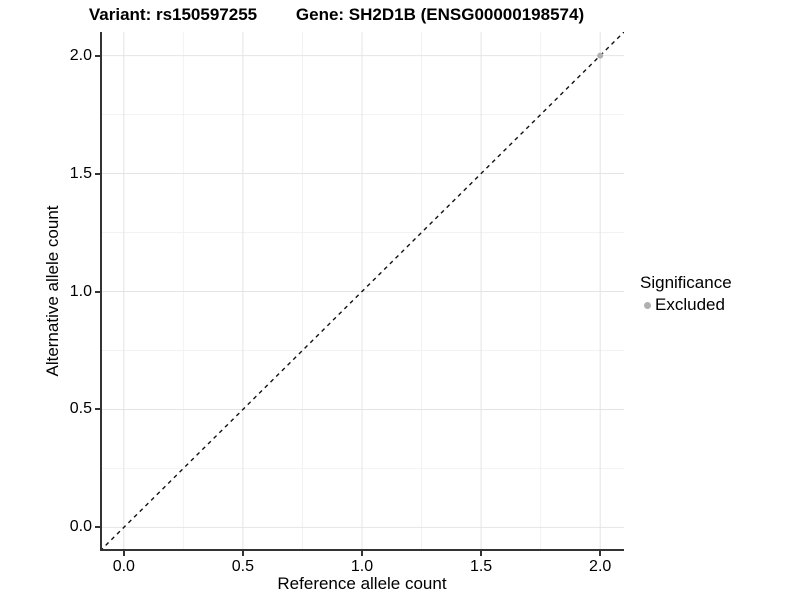 The height and width of the screenshot is (600, 800). What do you see at coordinates (686, 294) in the screenshot?
I see `legend: Significance Excluded` at bounding box center [686, 294].